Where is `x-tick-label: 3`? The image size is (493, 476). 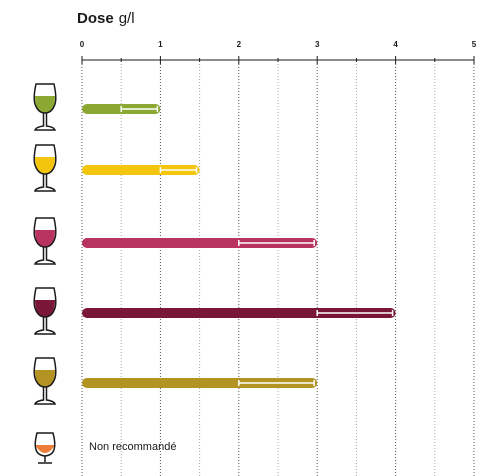
x-tick-label: 3 is located at coordinates (317, 44).